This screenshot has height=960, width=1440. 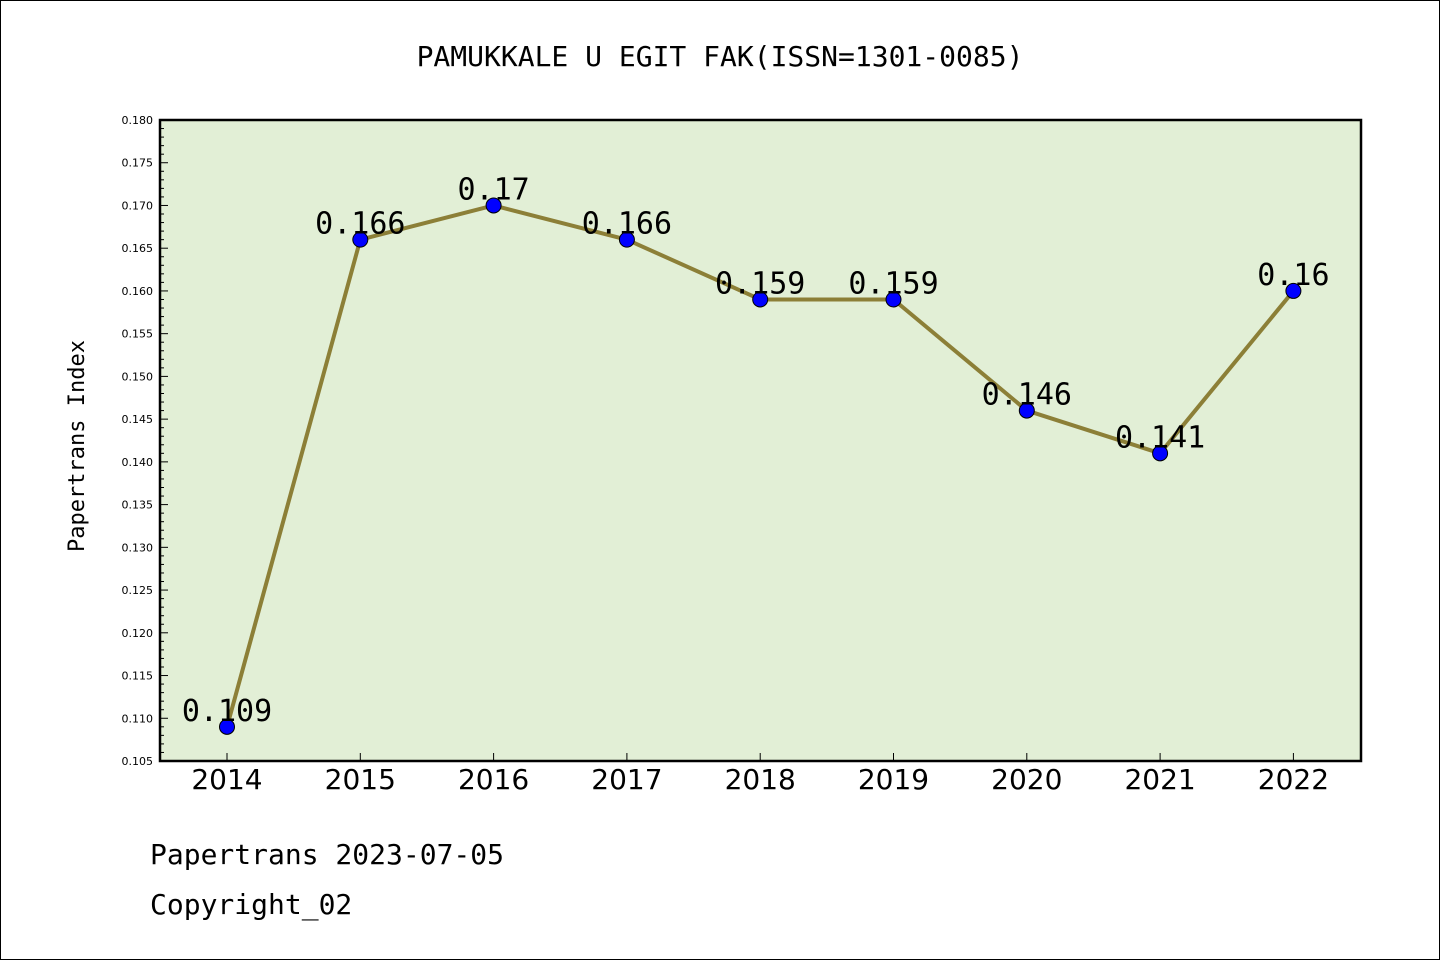 I want to click on data-label: 0.17, so click(x=493, y=189).